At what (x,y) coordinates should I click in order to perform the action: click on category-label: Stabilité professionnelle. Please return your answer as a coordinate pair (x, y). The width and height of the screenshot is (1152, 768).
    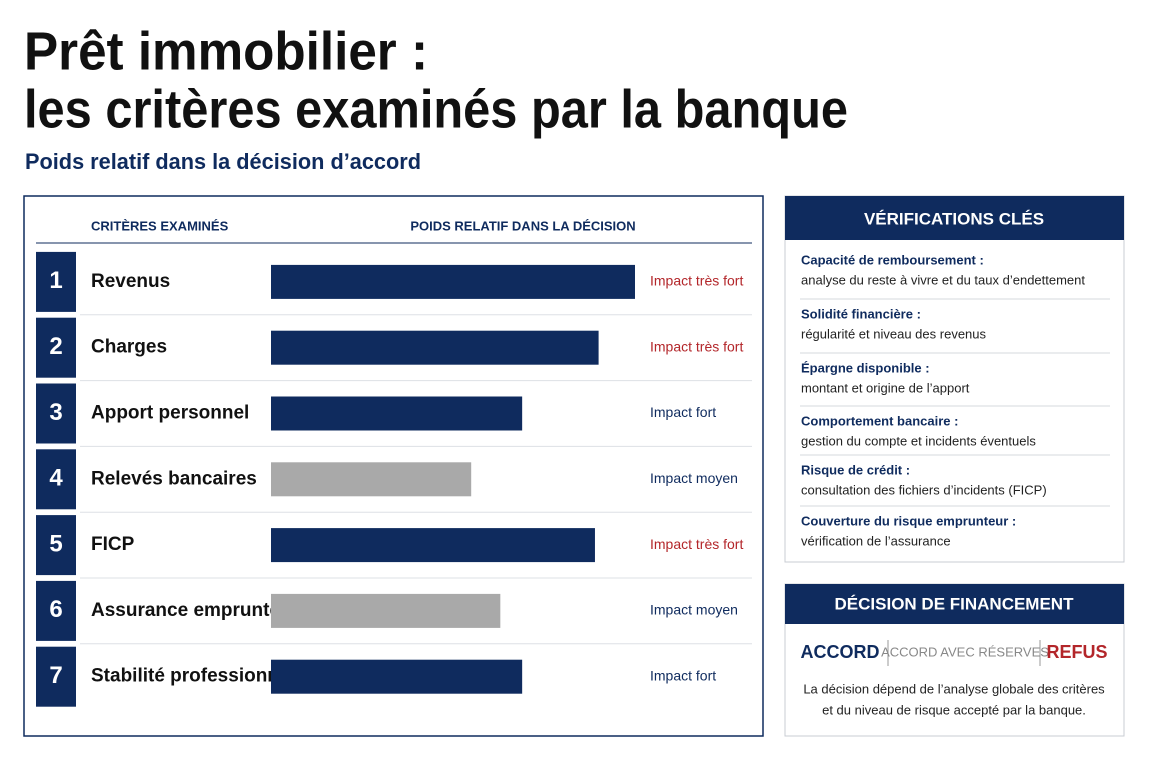
    Looking at the image, I should click on (201, 676).